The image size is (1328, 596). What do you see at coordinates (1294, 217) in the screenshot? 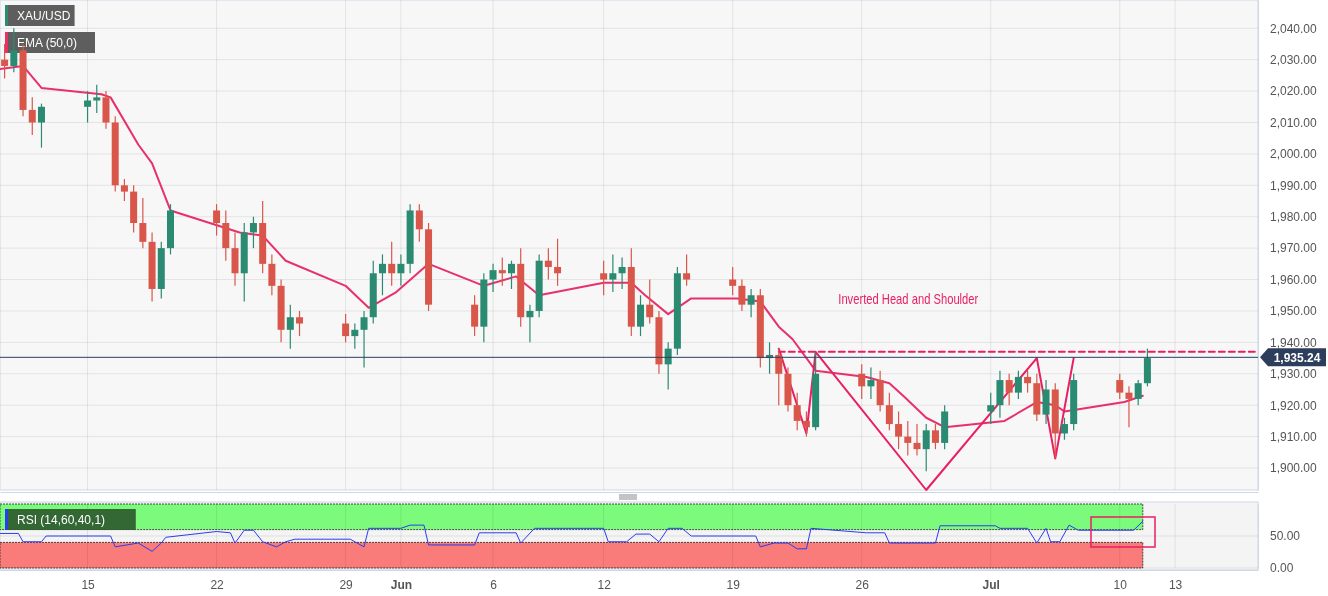
I see `y-tick-label: 1,980.00` at bounding box center [1294, 217].